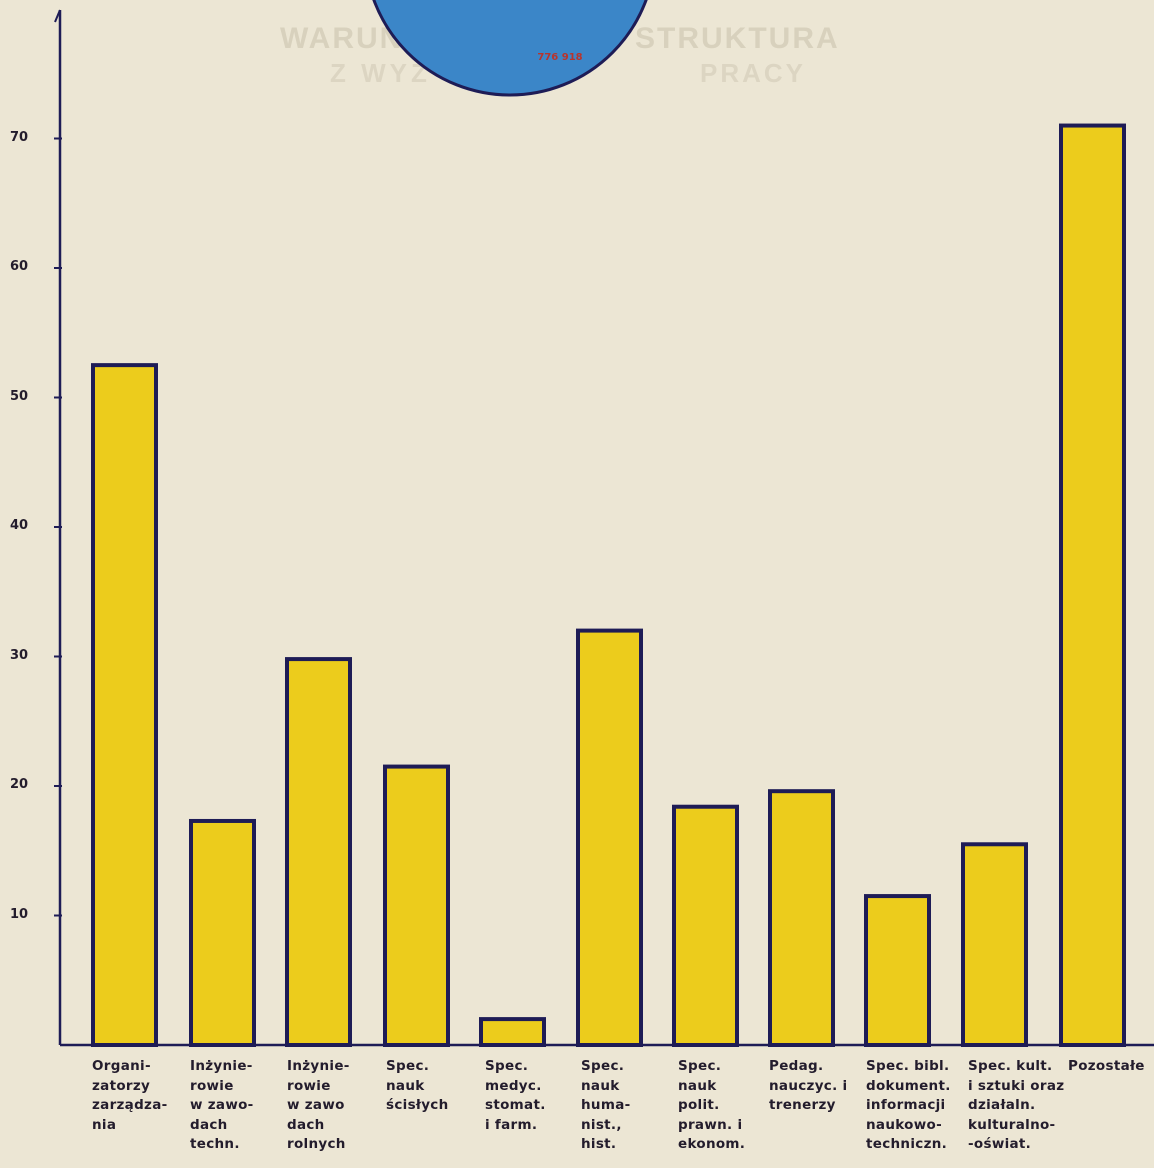  I want to click on y-tick-label: 50, so click(19, 396).